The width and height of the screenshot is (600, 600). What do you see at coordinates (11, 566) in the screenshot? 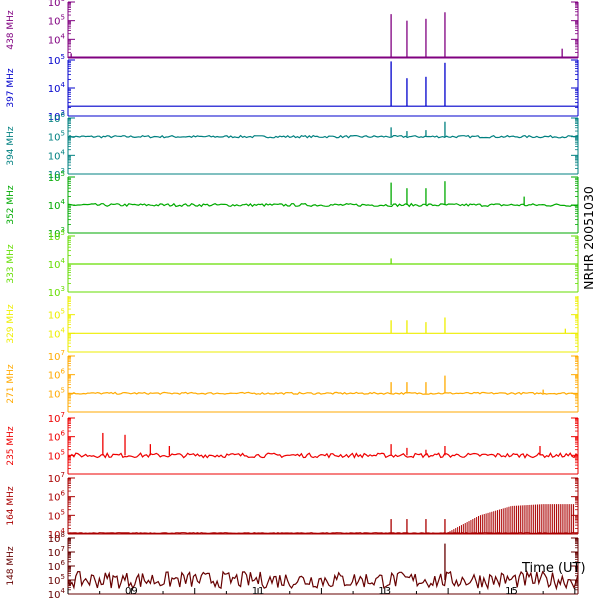
I see `channel-label: 148 MHz` at bounding box center [11, 566].